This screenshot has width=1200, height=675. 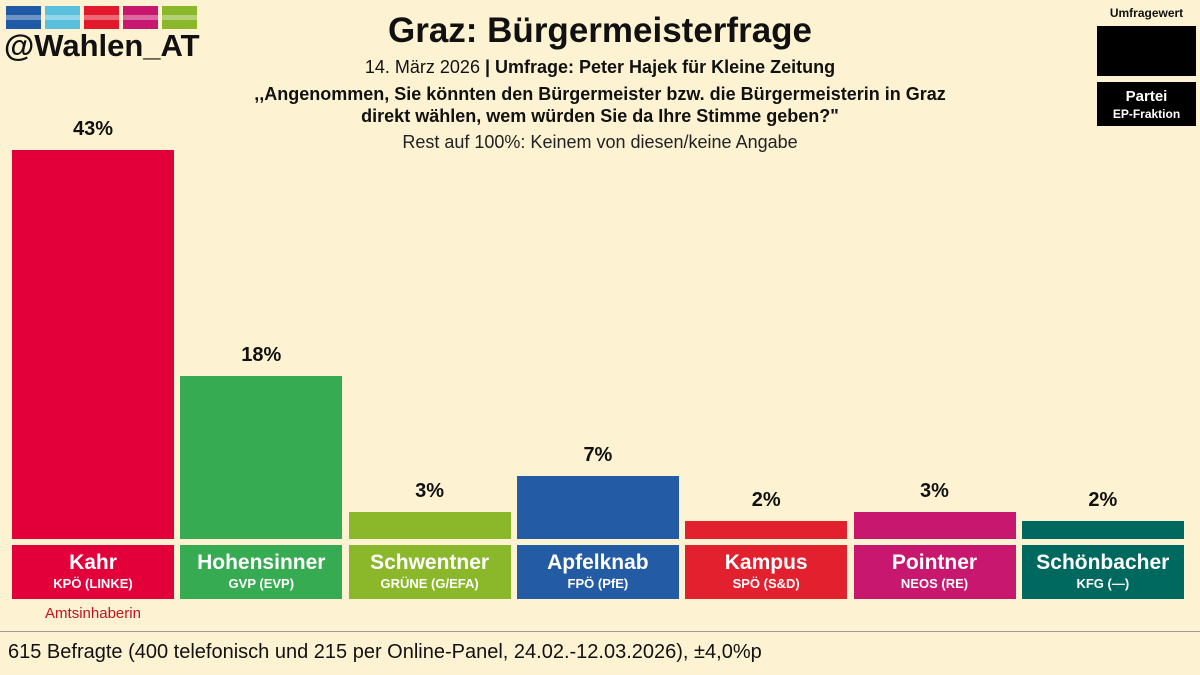 I want to click on bar-schwentner, so click(x=429, y=525).